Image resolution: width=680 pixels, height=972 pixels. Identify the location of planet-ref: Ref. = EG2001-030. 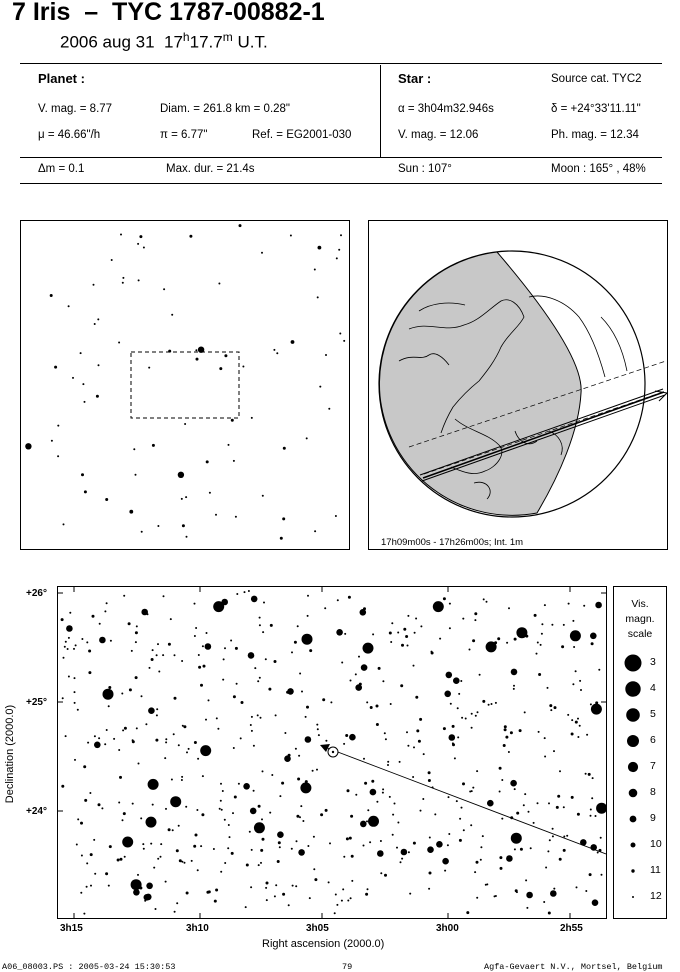
(302, 135).